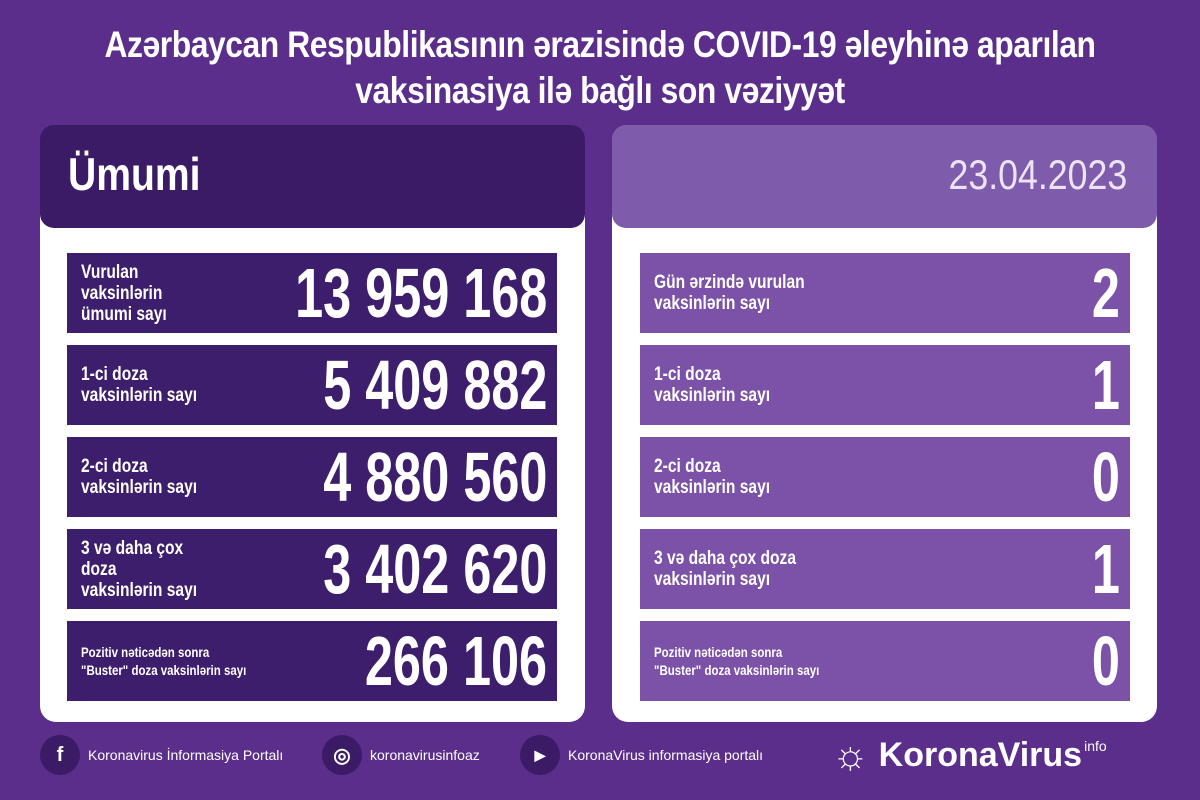 This screenshot has width=1200, height=800. What do you see at coordinates (312, 477) in the screenshot?
I see `left-stat-row: 2-ci doza vaksinlərin sayı 4 880 560` at bounding box center [312, 477].